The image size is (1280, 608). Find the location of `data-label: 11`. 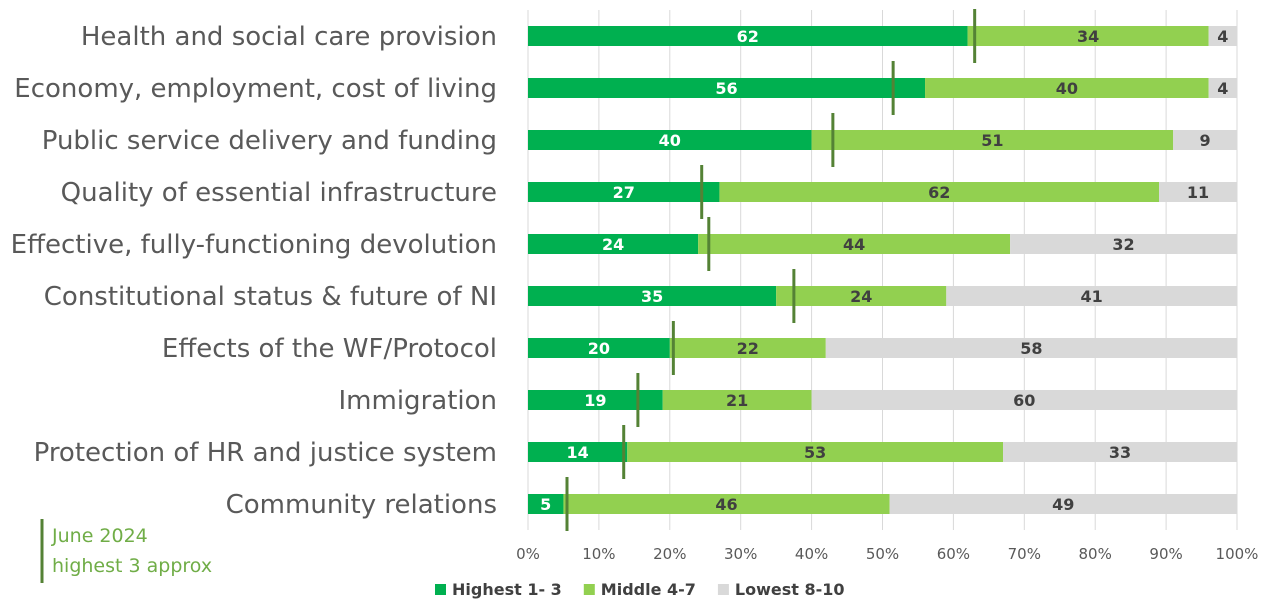

data-label: 11 is located at coordinates (1198, 192).